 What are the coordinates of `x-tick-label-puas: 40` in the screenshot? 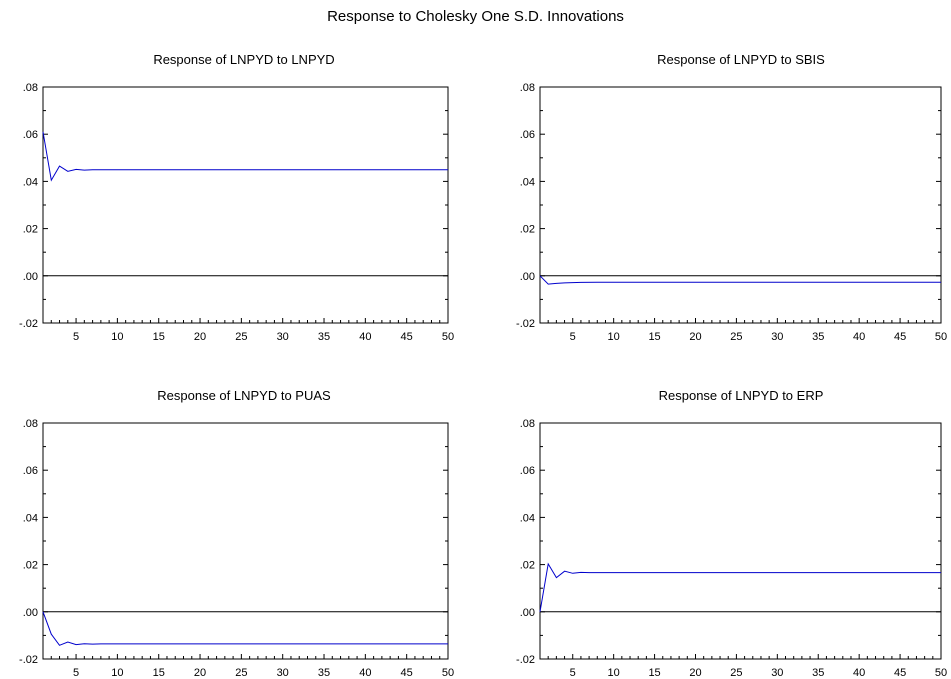 It's located at (365, 673).